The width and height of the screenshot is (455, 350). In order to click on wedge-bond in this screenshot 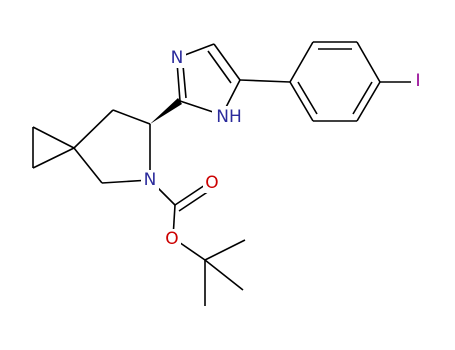, I will do `click(166, 111)`.